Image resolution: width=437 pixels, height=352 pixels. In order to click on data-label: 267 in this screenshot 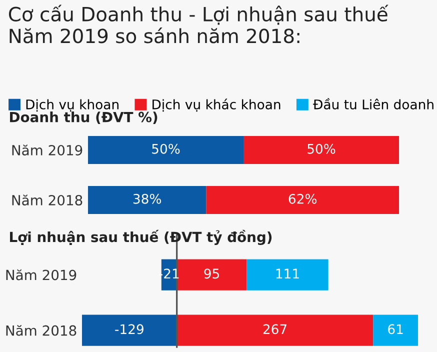, I will do `click(274, 329)`.